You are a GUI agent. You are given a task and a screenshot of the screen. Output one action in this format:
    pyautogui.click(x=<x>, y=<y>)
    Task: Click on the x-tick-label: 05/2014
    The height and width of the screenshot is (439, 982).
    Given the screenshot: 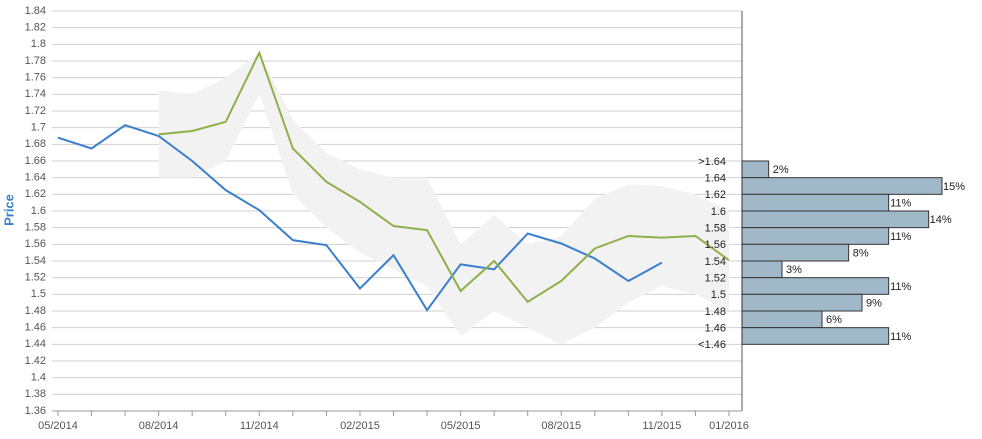 What is the action you would take?
    pyautogui.click(x=58, y=426)
    